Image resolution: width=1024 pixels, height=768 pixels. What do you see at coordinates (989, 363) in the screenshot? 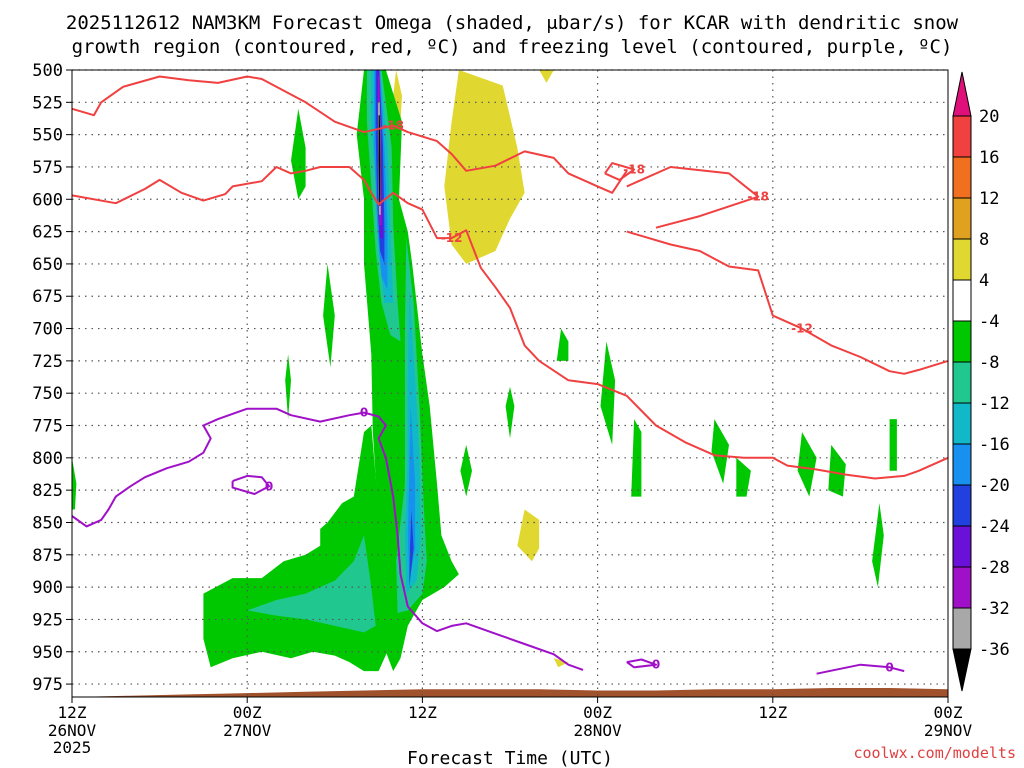
I see `colorbar-label-6: -8` at bounding box center [989, 363].